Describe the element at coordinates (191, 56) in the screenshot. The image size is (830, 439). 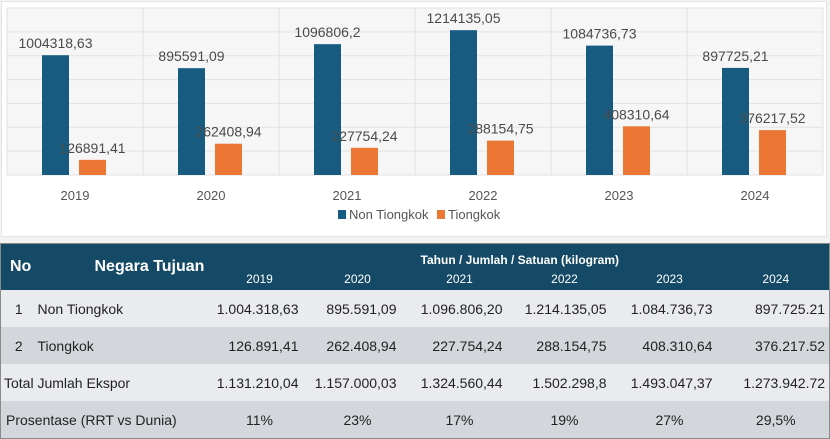
I see `data-label: 895591,09` at that location.